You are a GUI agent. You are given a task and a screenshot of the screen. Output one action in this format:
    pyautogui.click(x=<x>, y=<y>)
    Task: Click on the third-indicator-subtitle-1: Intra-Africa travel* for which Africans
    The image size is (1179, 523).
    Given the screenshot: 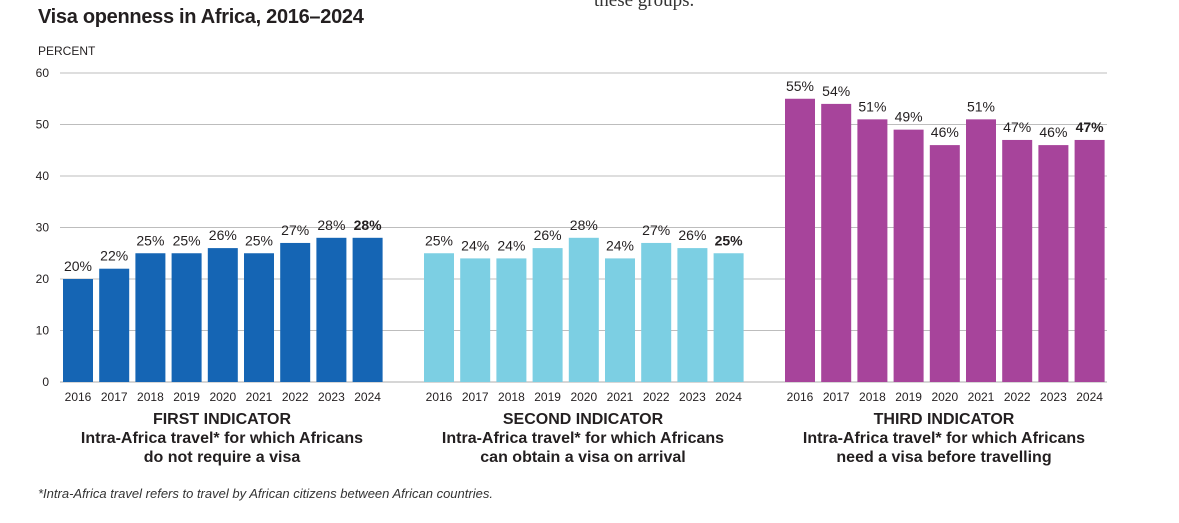 What is the action you would take?
    pyautogui.click(x=944, y=438)
    